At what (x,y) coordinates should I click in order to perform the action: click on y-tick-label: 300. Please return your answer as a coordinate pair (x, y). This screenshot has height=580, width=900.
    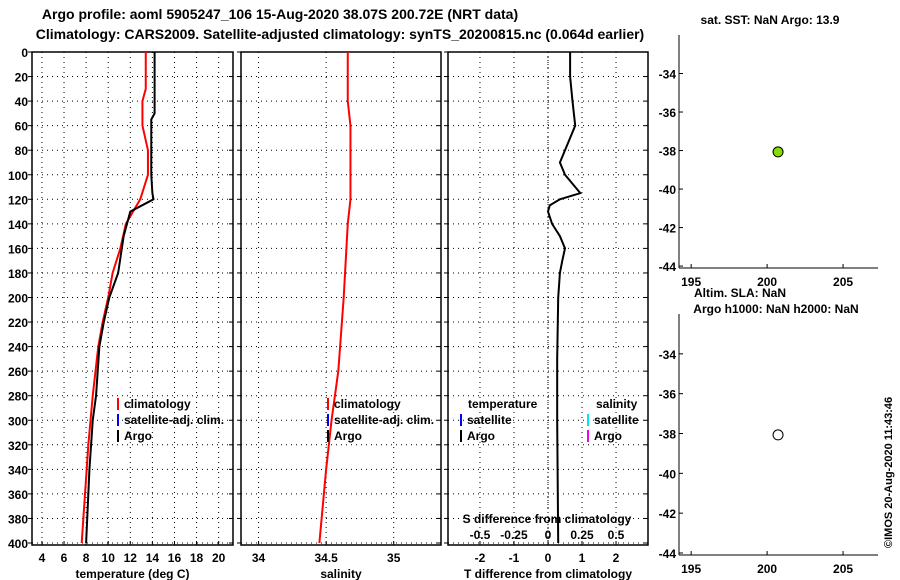
    Looking at the image, I should click on (18, 421).